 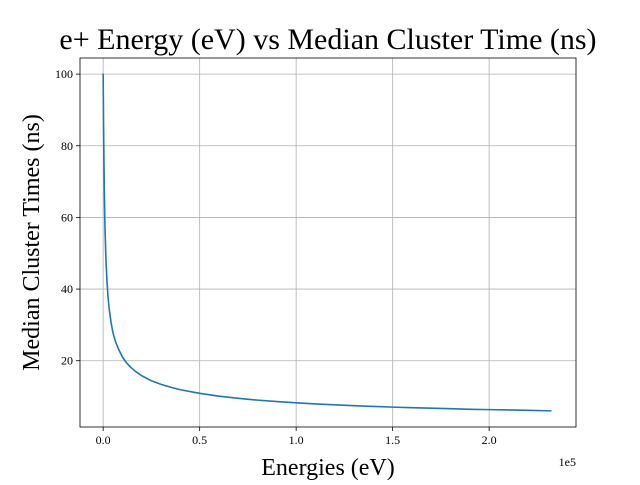 I want to click on y-tick-label: 60, so click(x=67, y=217).